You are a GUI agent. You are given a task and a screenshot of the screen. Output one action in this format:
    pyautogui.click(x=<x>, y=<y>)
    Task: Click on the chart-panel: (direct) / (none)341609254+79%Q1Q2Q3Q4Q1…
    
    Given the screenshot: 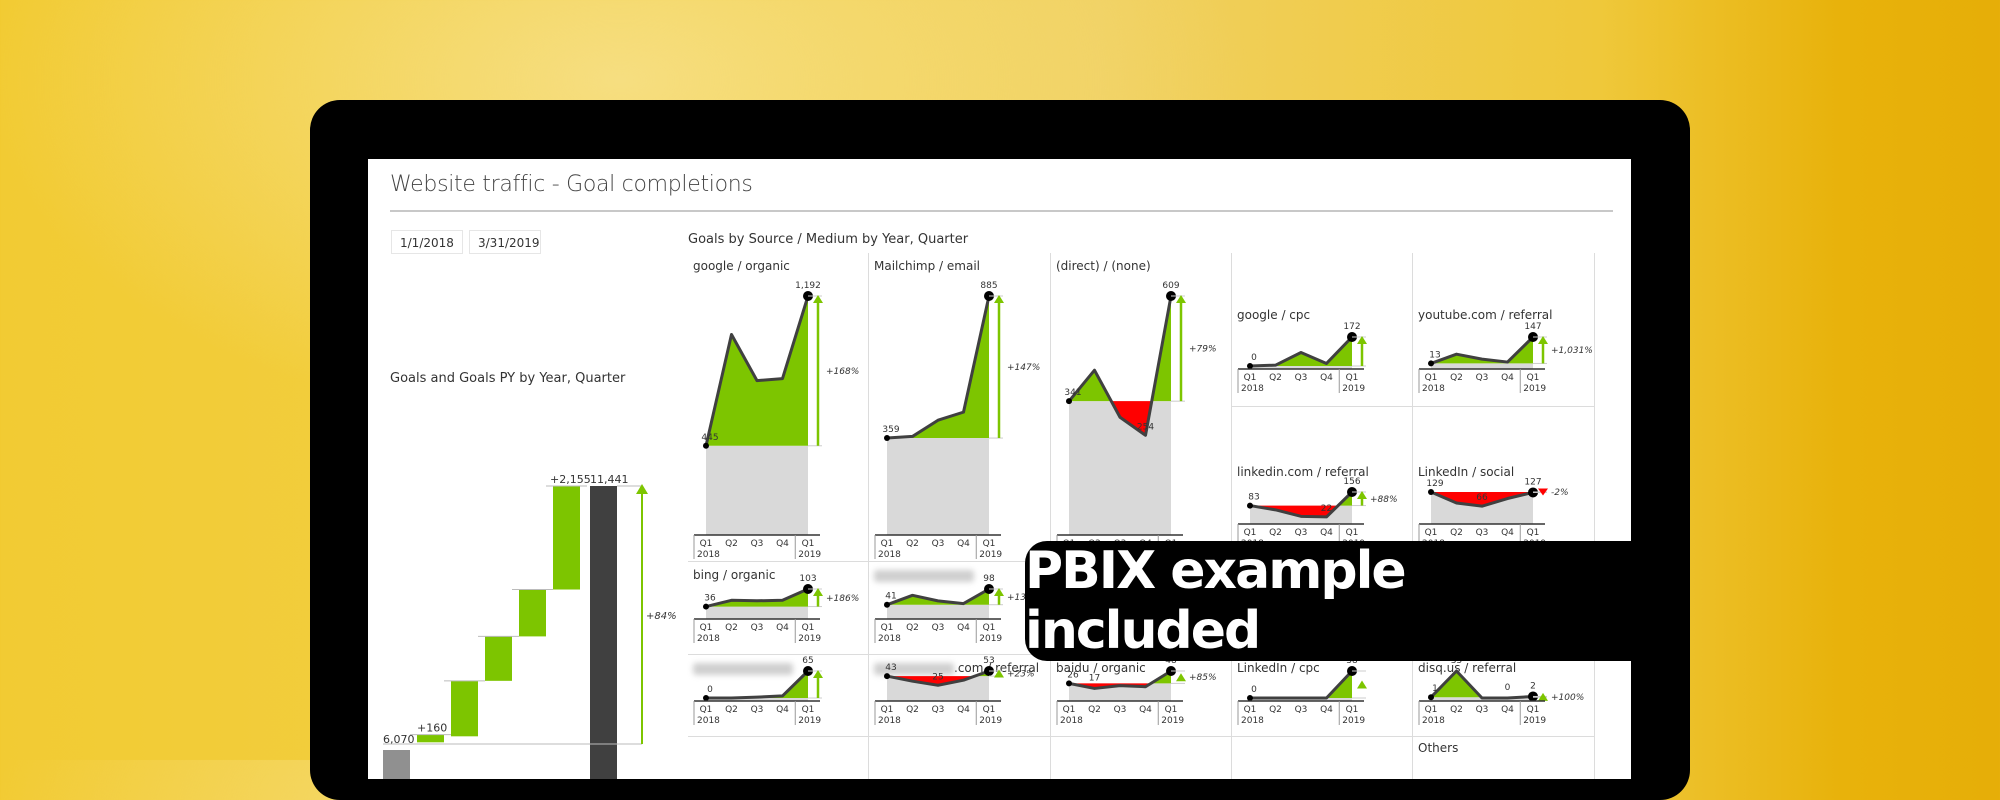 What is the action you would take?
    pyautogui.click(x=1141, y=407)
    